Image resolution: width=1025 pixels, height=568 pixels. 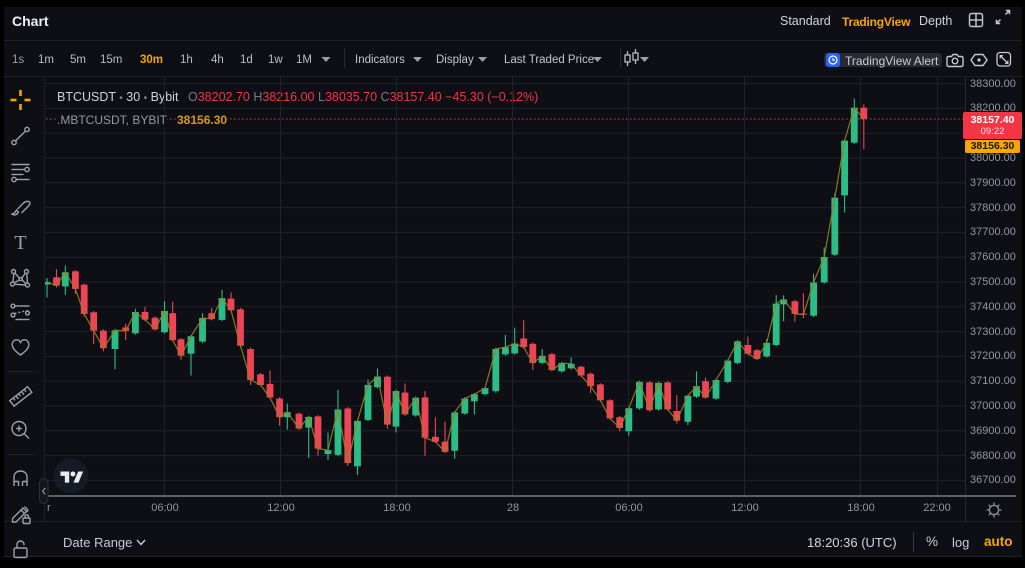 I want to click on svg-text: T, so click(x=20, y=243).